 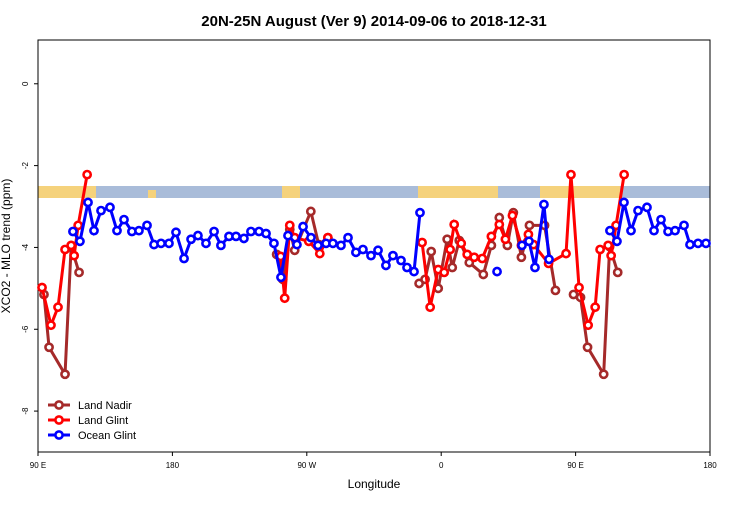 What do you see at coordinates (105, 406) in the screenshot?
I see `legend-label: Land Nadir` at bounding box center [105, 406].